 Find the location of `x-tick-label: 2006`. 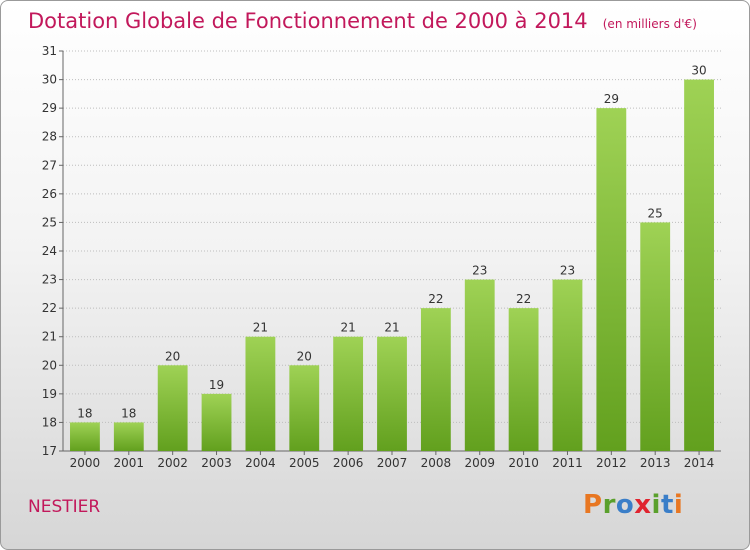

x-tick-label: 2006 is located at coordinates (348, 463).